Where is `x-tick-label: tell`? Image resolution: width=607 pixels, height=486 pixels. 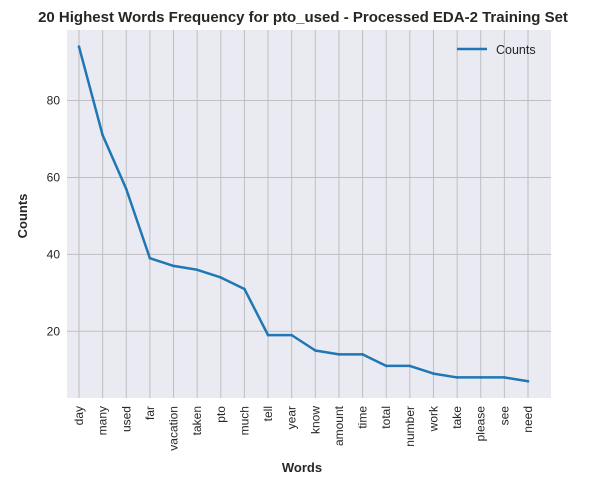 x-tick-label: tell is located at coordinates (268, 413).